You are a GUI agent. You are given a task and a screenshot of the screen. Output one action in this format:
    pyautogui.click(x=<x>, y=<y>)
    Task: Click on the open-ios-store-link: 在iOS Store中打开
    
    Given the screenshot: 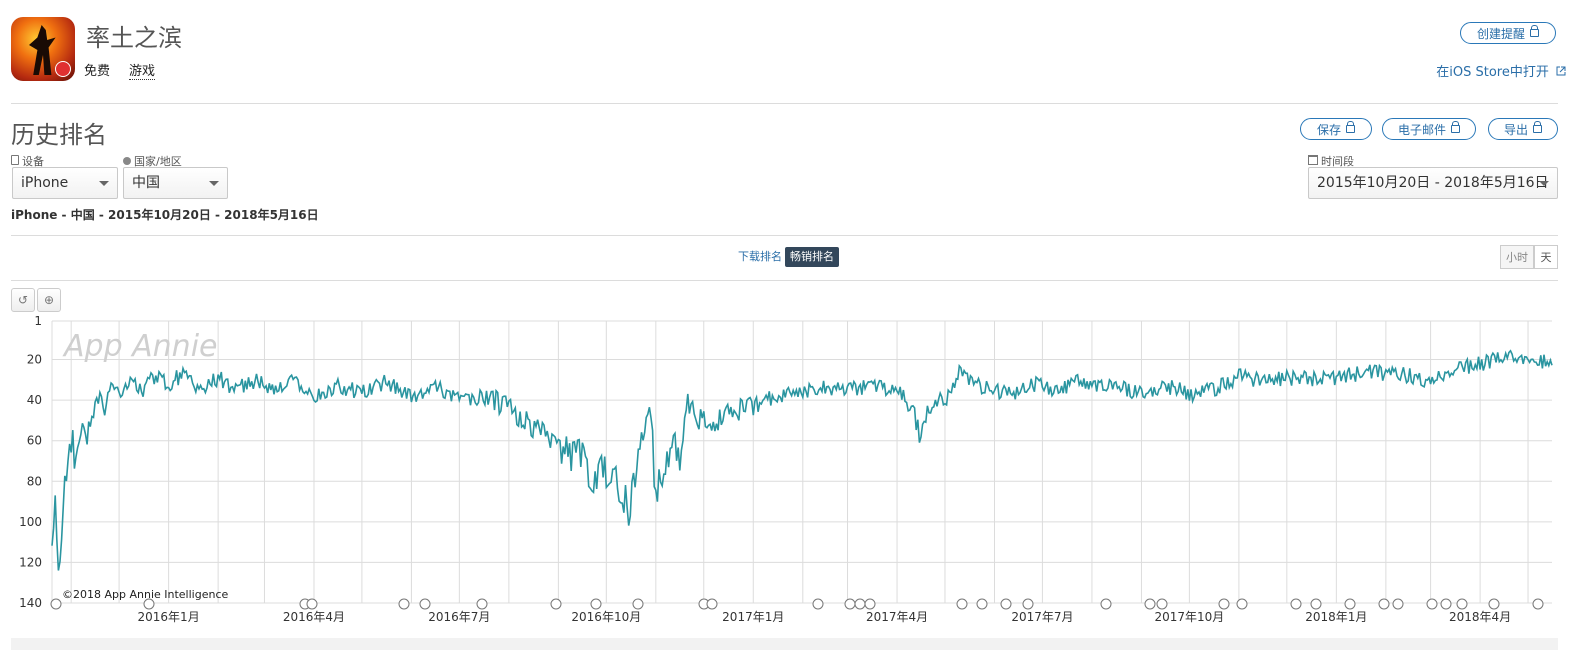 What is the action you would take?
    pyautogui.click(x=1501, y=70)
    